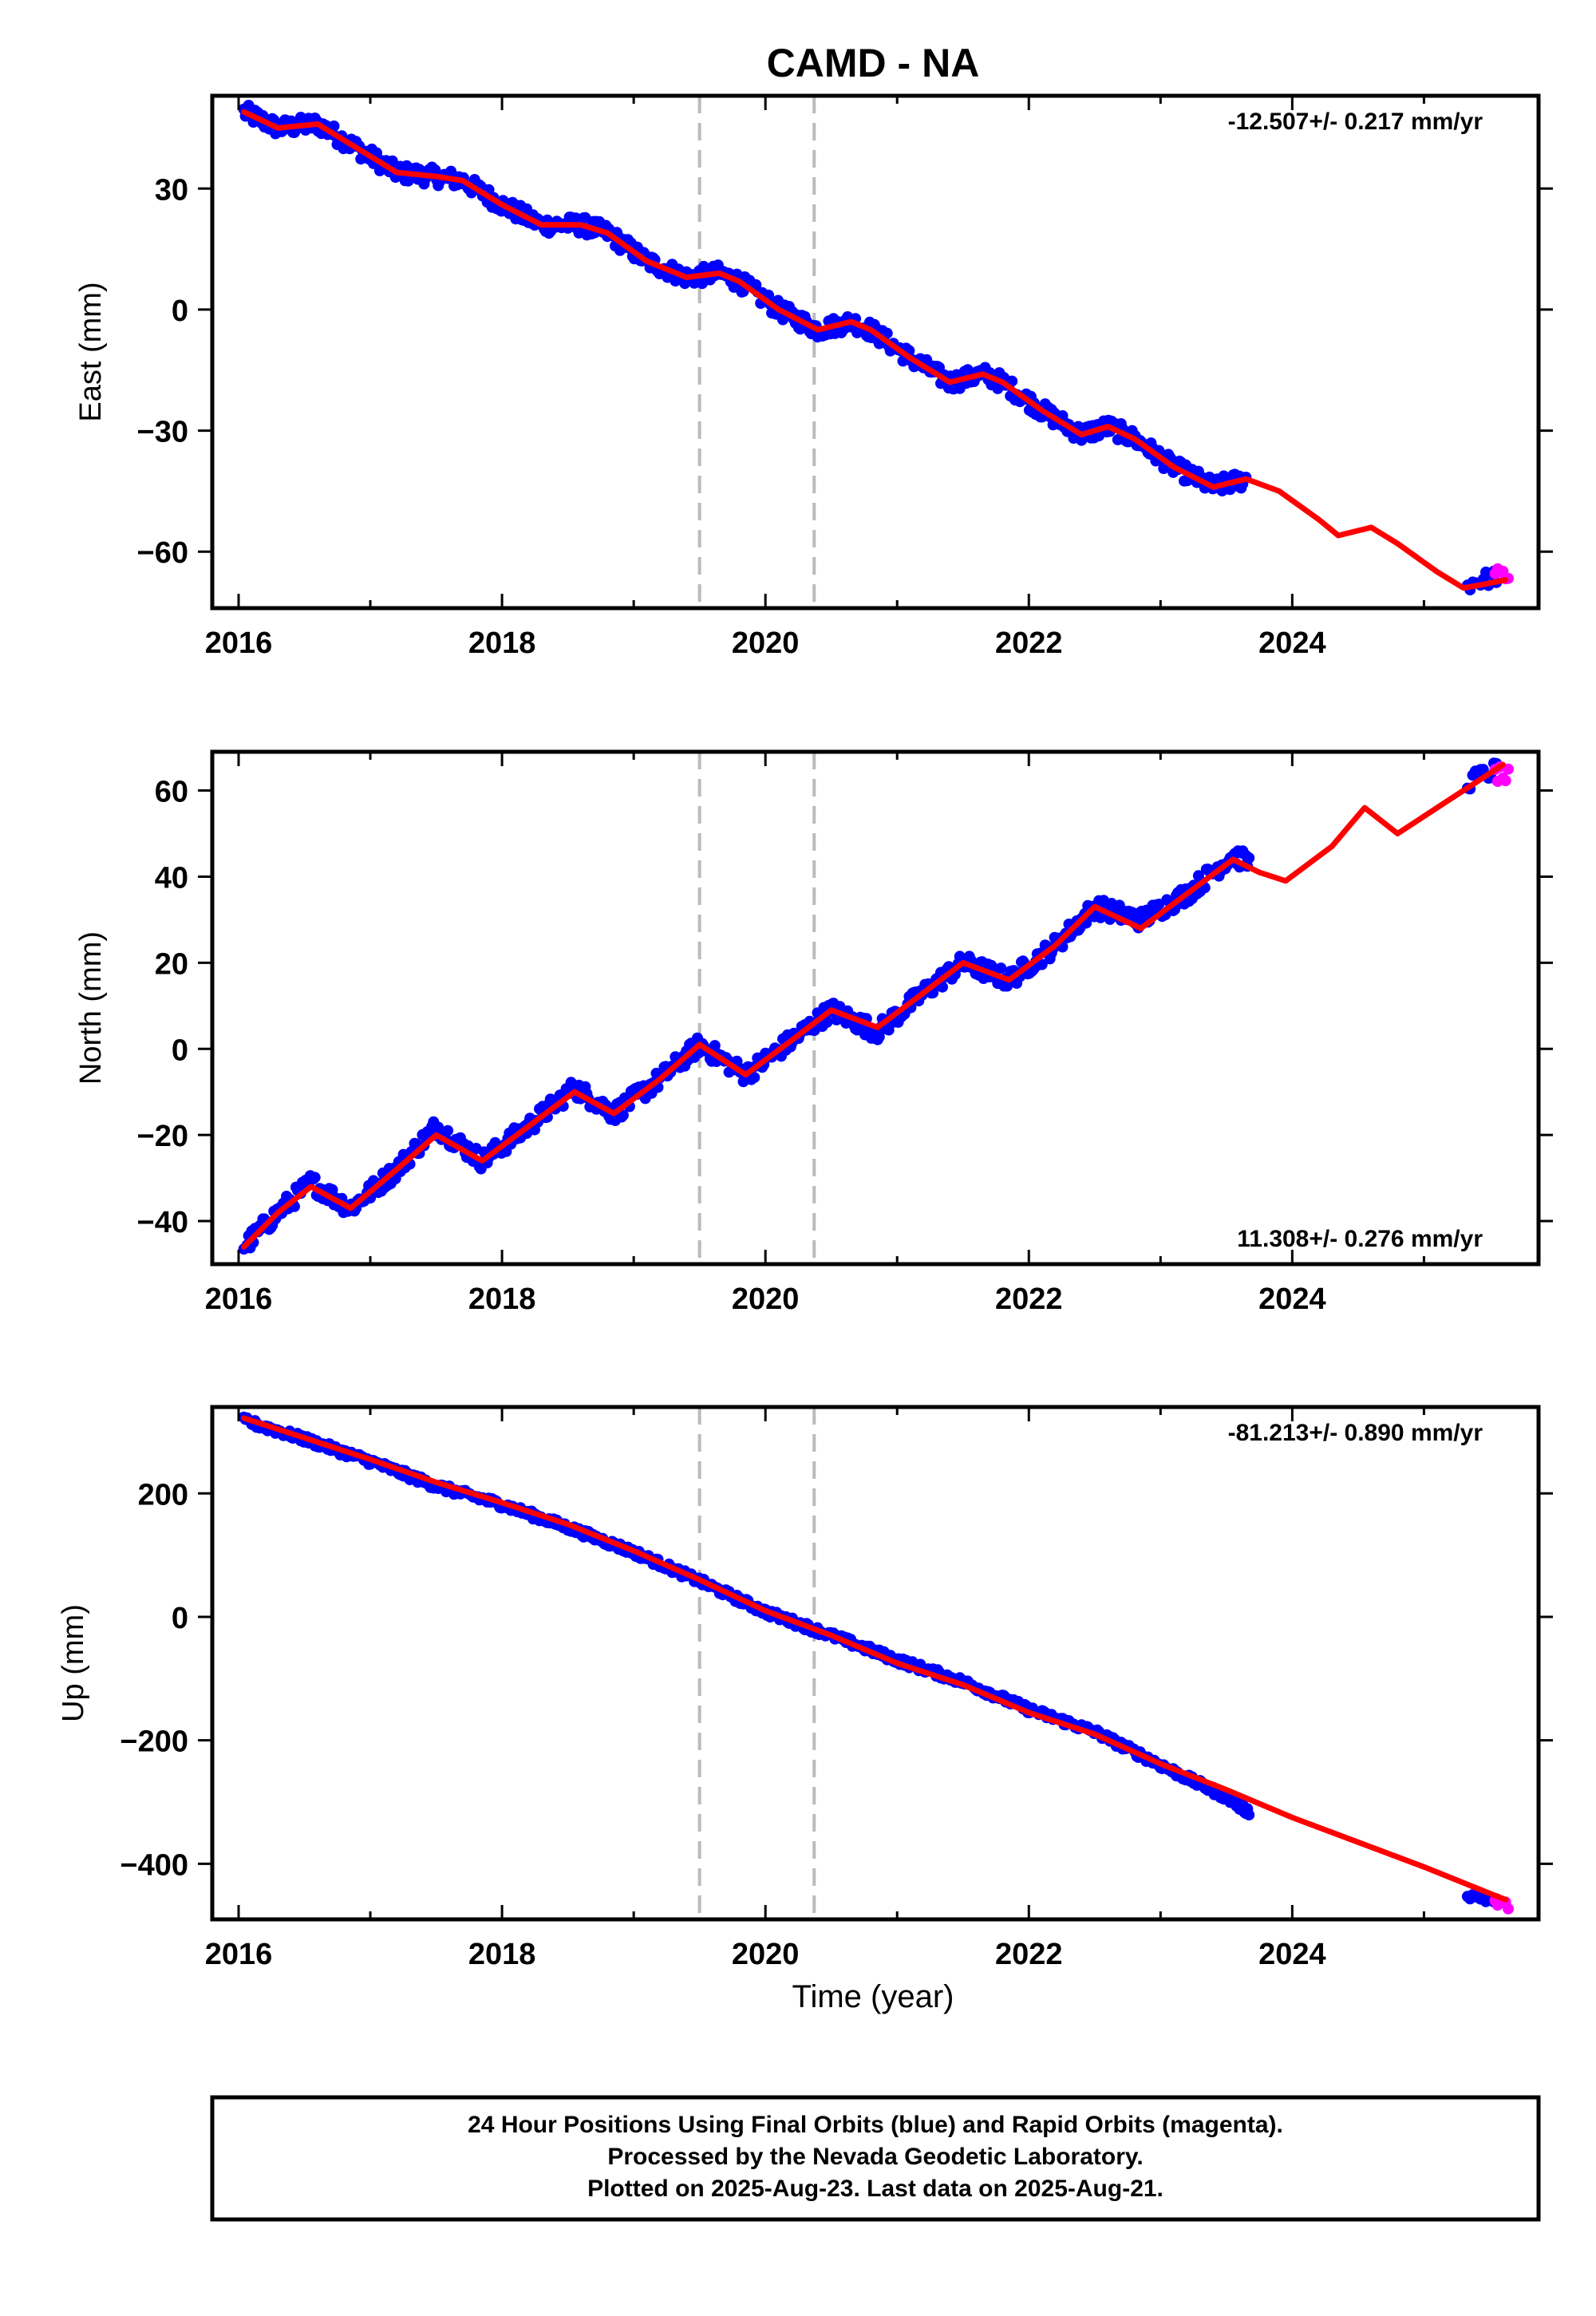 This screenshot has height=2316, width=1596. I want to click on y-tick-label: −30, so click(162, 432).